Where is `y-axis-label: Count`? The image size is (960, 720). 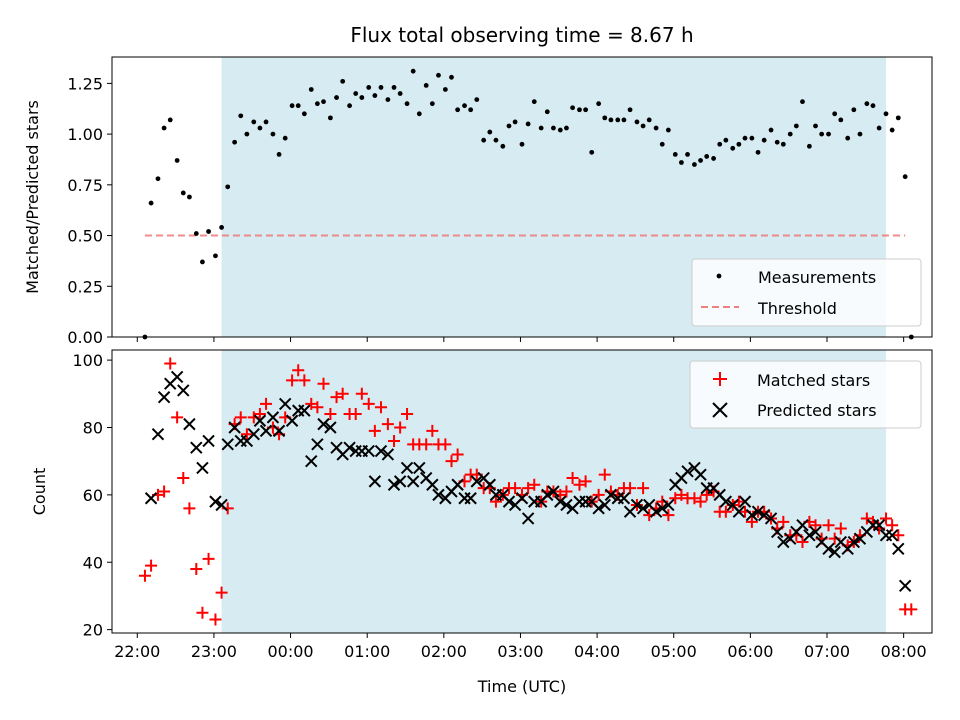 y-axis-label: Count is located at coordinates (39, 492).